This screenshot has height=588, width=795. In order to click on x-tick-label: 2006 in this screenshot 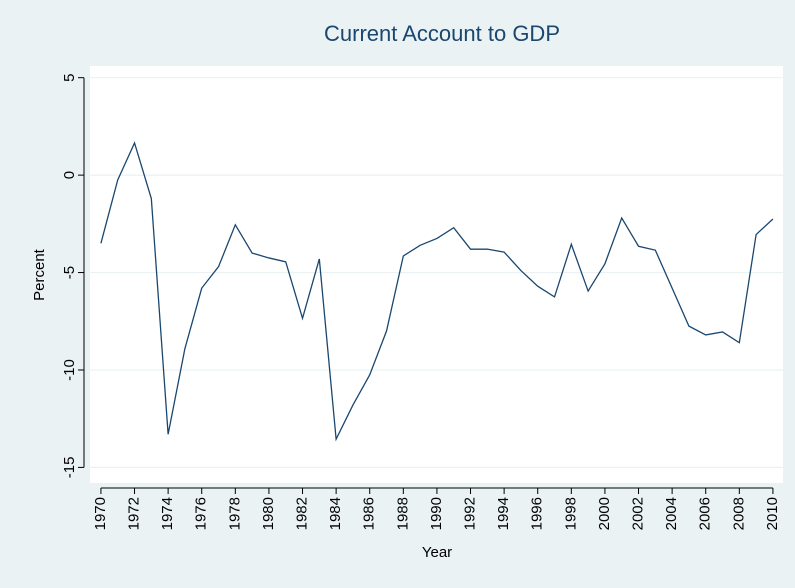, I will do `click(705, 513)`.